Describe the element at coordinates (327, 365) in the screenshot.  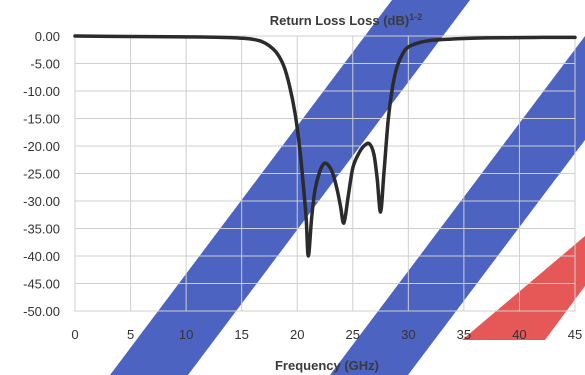
I see `x-axis-label: Frequency (GHz)` at that location.